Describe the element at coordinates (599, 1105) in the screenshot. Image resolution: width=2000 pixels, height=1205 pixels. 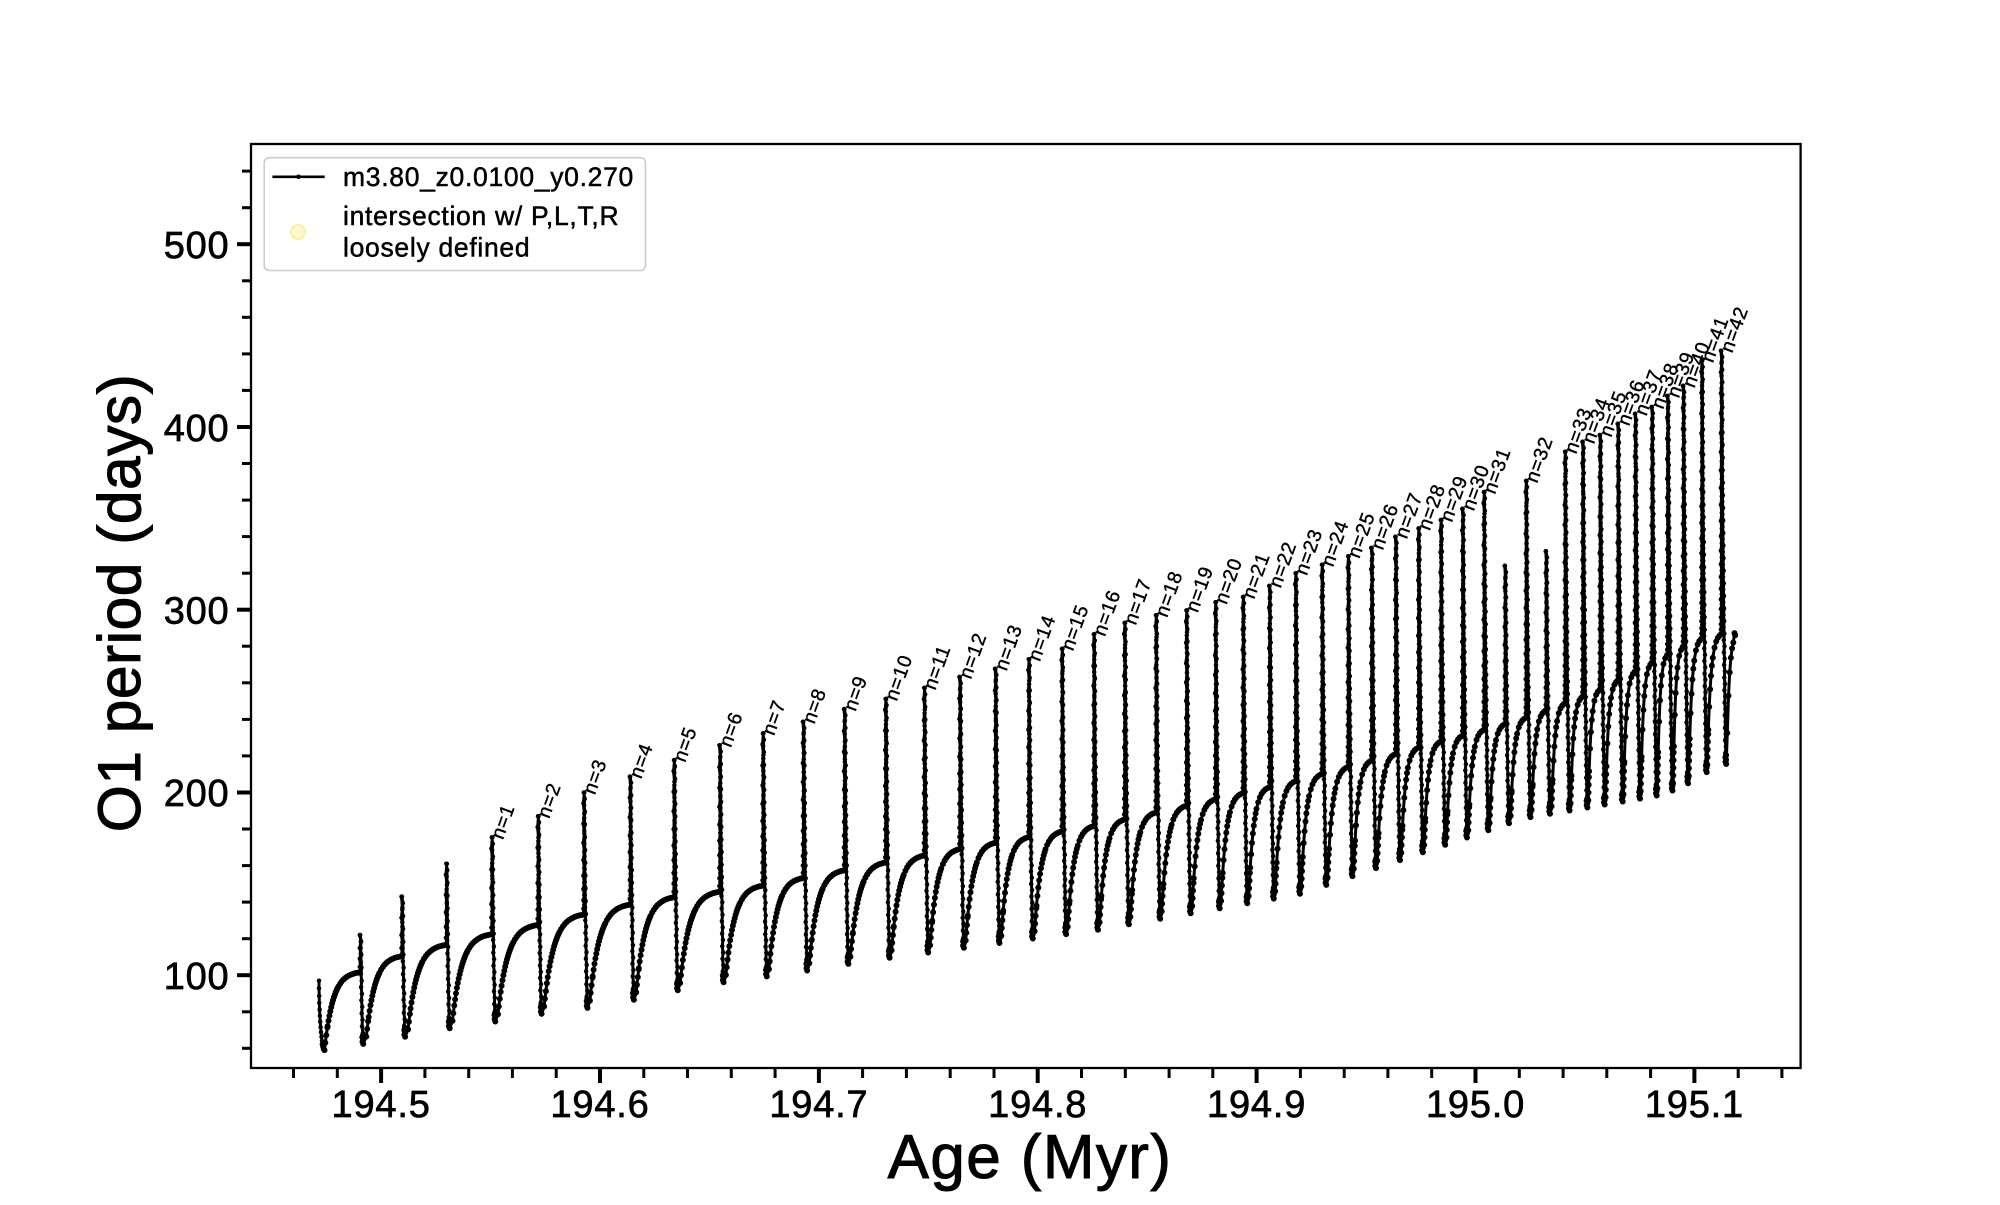
I see `svg-text: 194.6` at that location.